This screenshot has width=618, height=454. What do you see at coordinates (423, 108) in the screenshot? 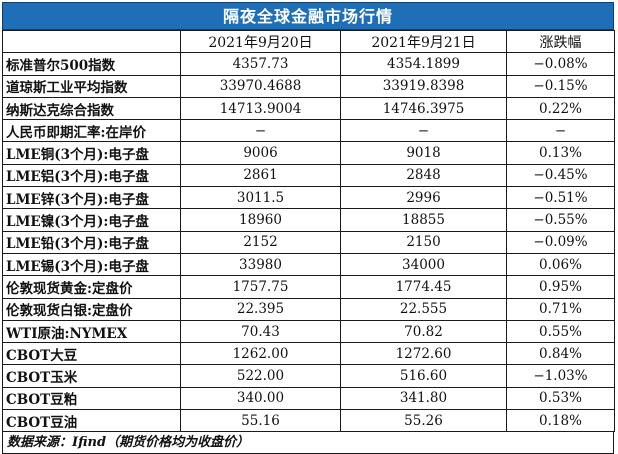
I see `row-value-date-2: 14746.3975` at bounding box center [423, 108].